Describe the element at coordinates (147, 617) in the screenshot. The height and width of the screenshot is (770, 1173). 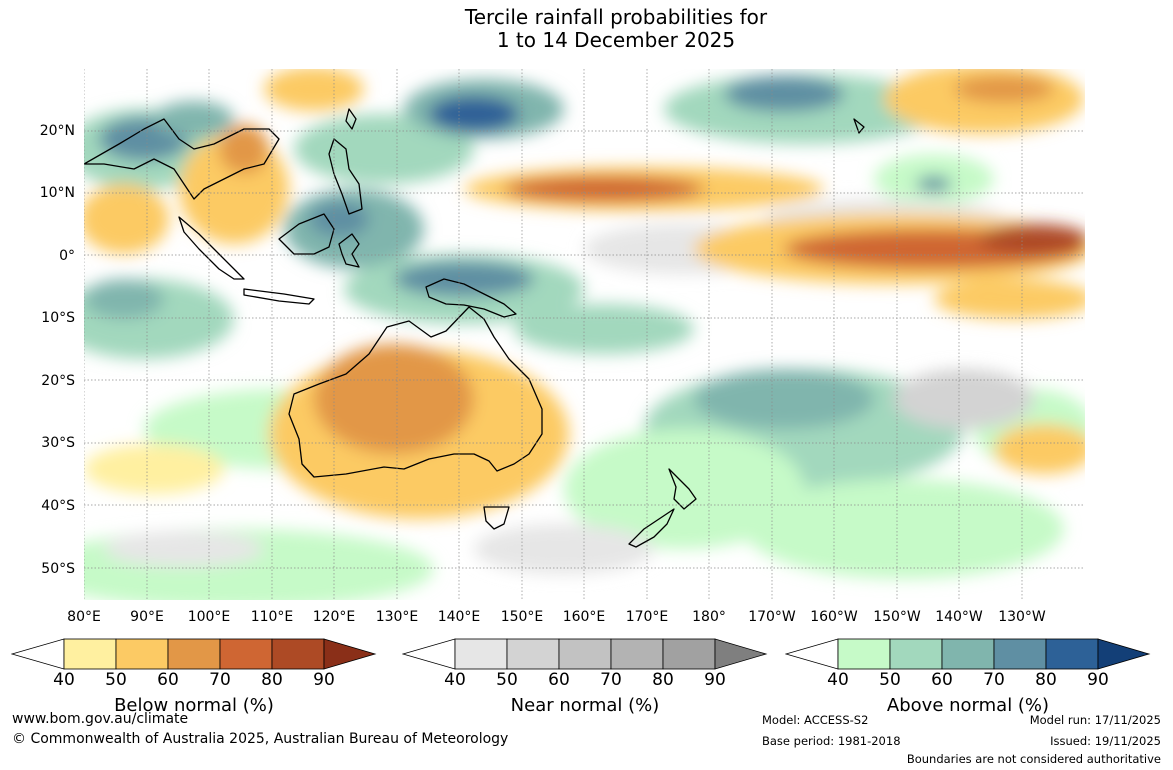
I see `lon-label-90e: 90°E` at that location.